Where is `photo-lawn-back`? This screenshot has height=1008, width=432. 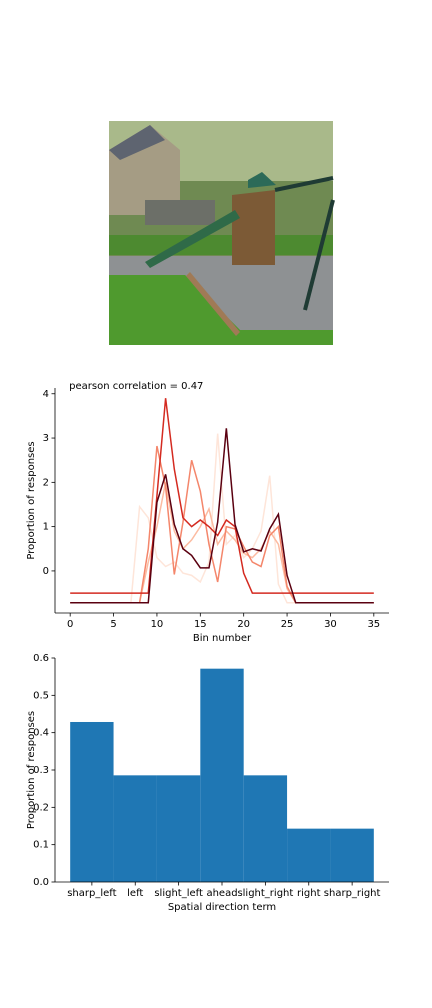
photo-lawn-back is located at coordinates (221, 245).